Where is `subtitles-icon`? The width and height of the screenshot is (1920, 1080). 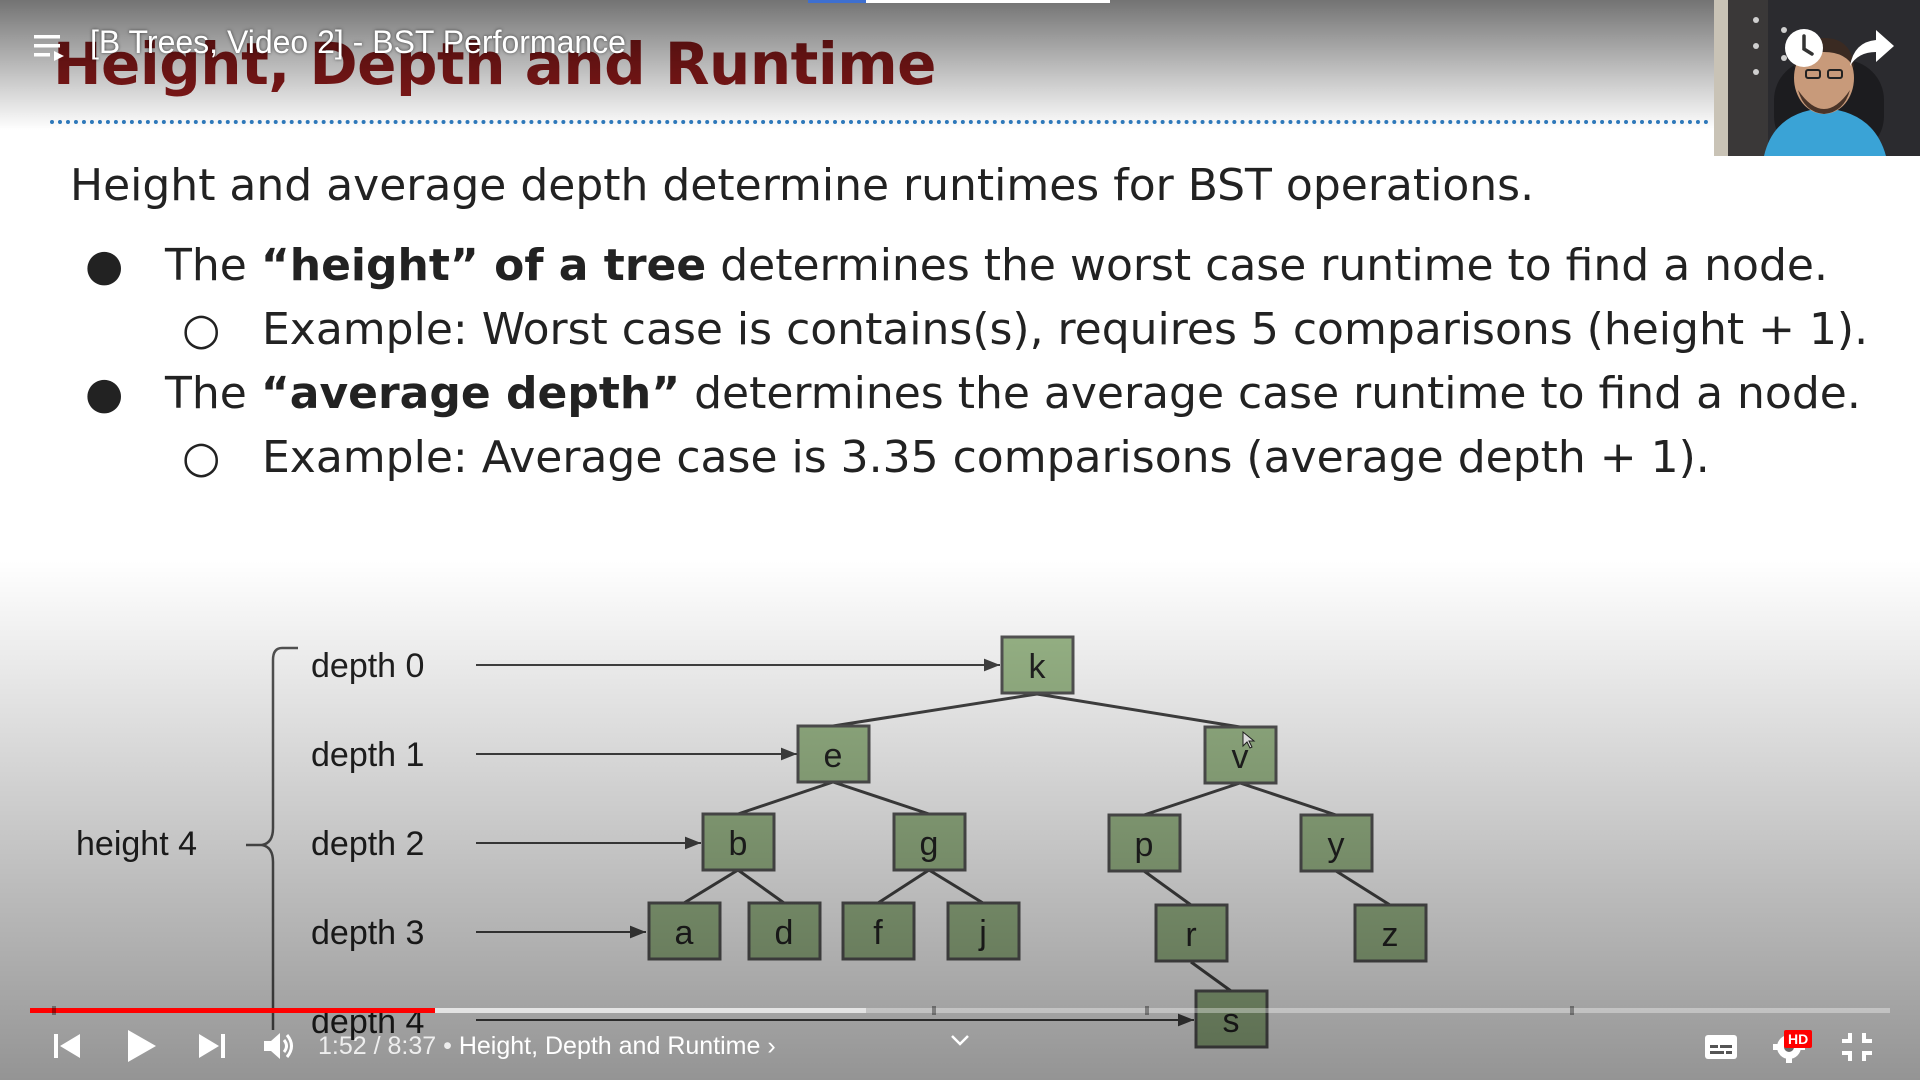 subtitles-icon is located at coordinates (1721, 1047).